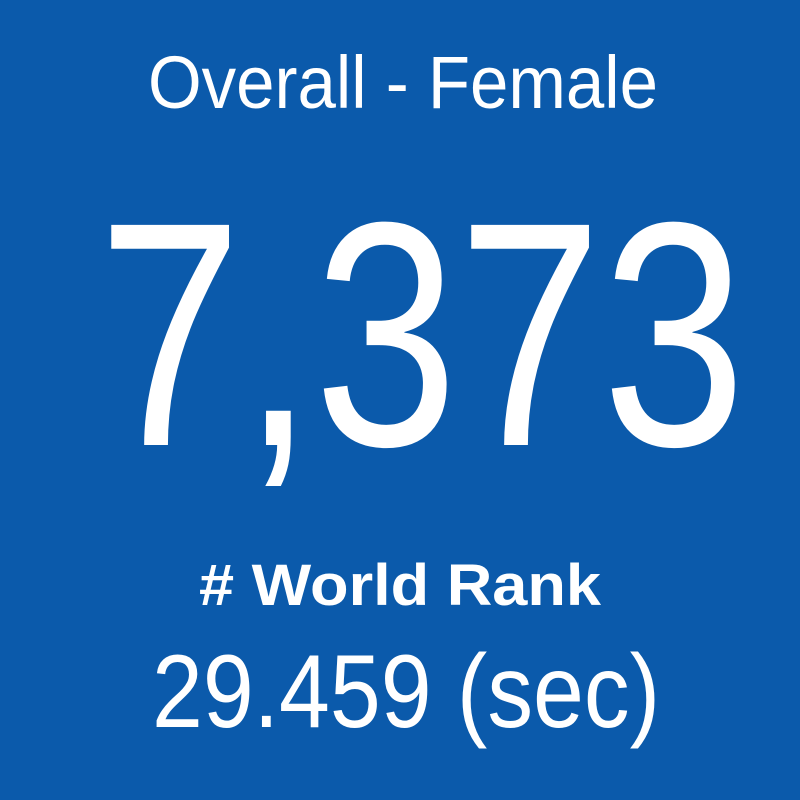 Image resolution: width=800 pixels, height=800 pixels. What do you see at coordinates (403, 82) in the screenshot?
I see `tile-title: Overall - Female` at bounding box center [403, 82].